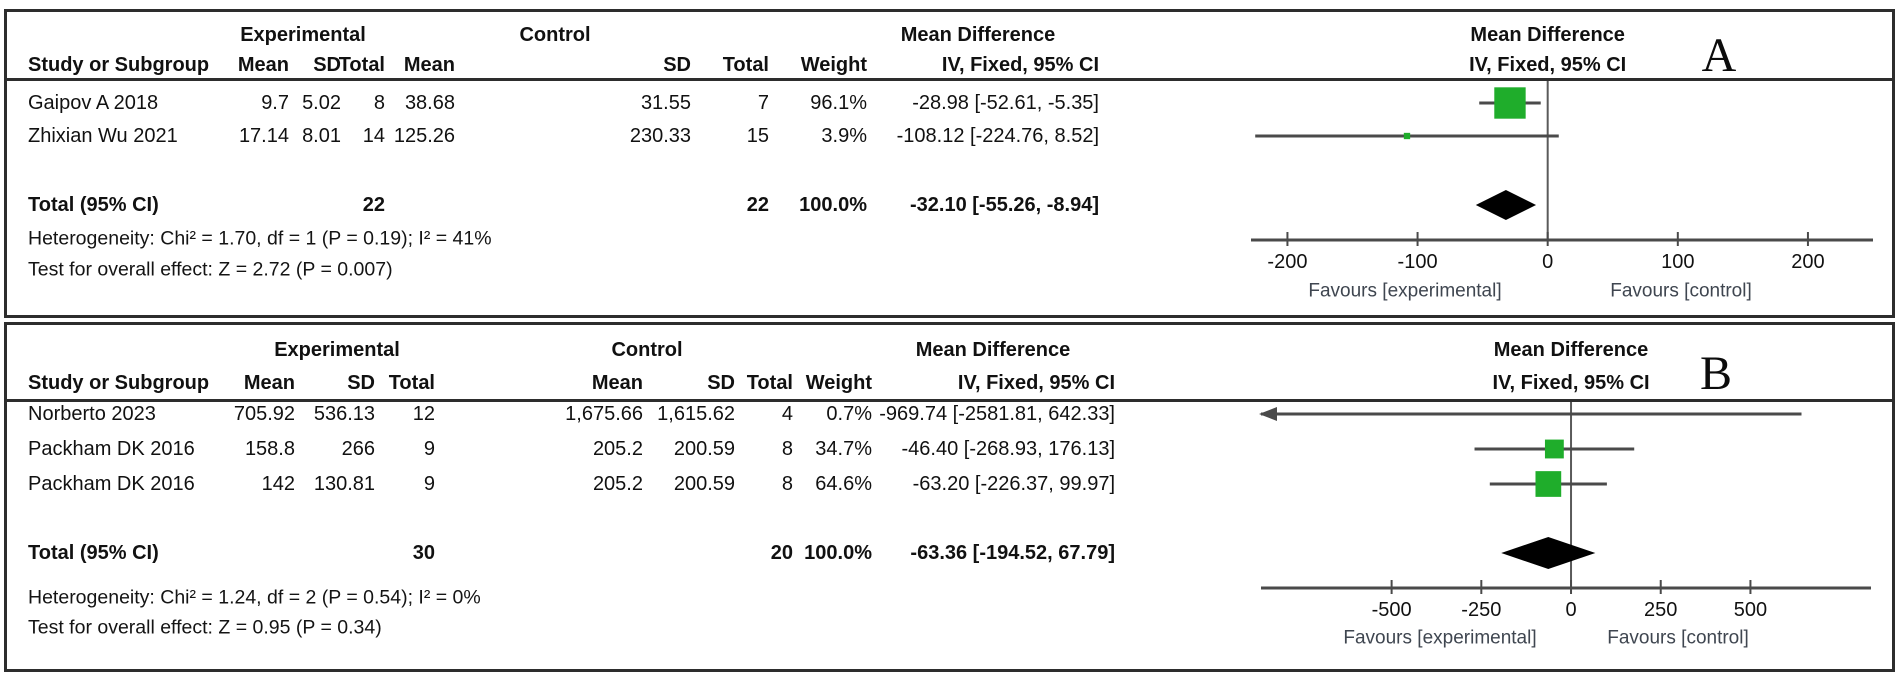 Image resolution: width=1902 pixels, height=680 pixels. I want to click on ctrl-sd-value: 1,615.62, so click(696, 414).